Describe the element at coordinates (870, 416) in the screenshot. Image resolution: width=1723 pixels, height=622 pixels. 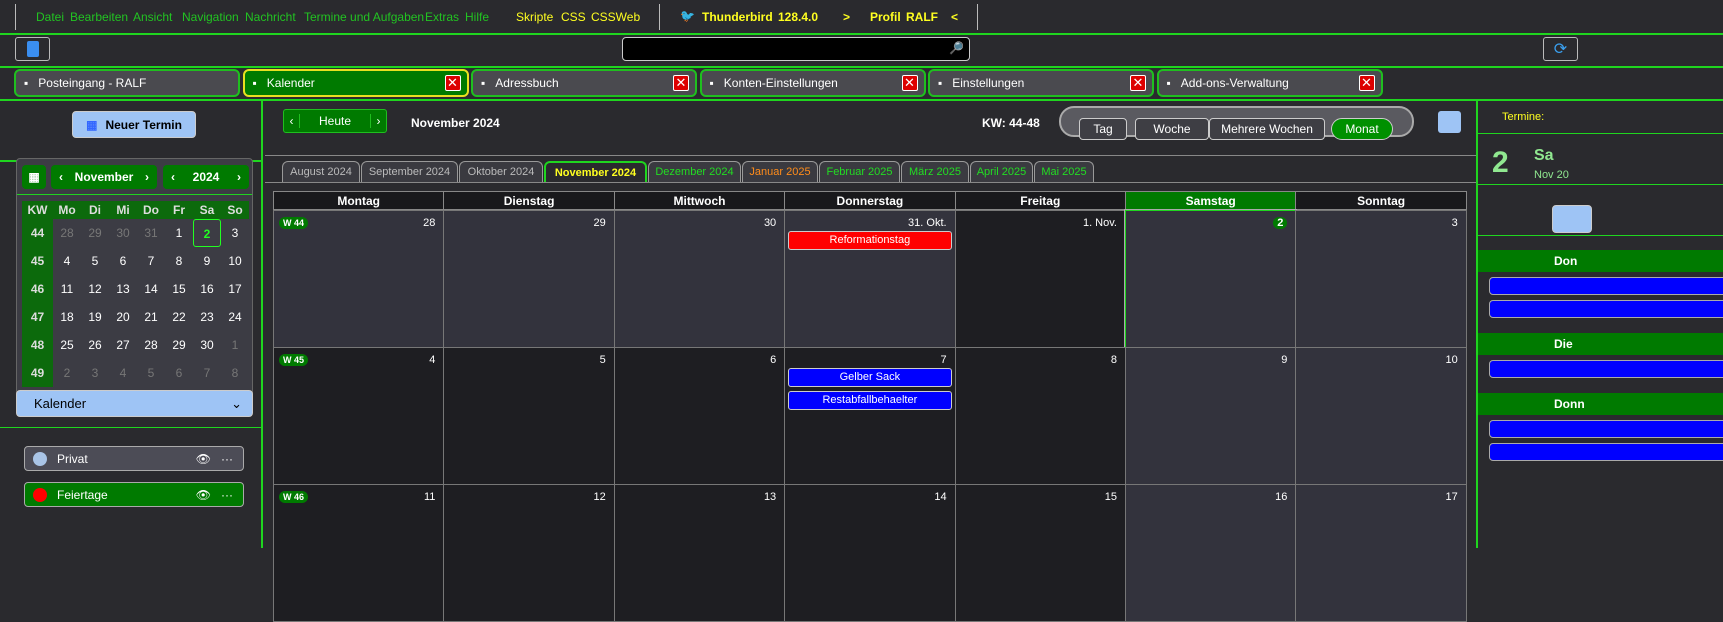
I see `day-cell: 7 Gelber Sack Restabfallbehaelter` at that location.